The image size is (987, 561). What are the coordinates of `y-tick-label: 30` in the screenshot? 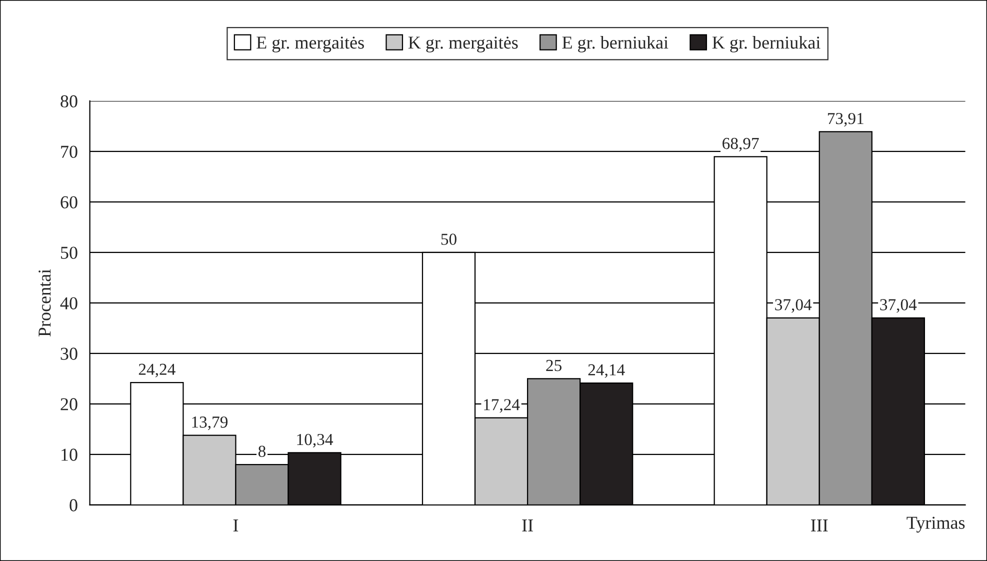 It's located at (69, 354).